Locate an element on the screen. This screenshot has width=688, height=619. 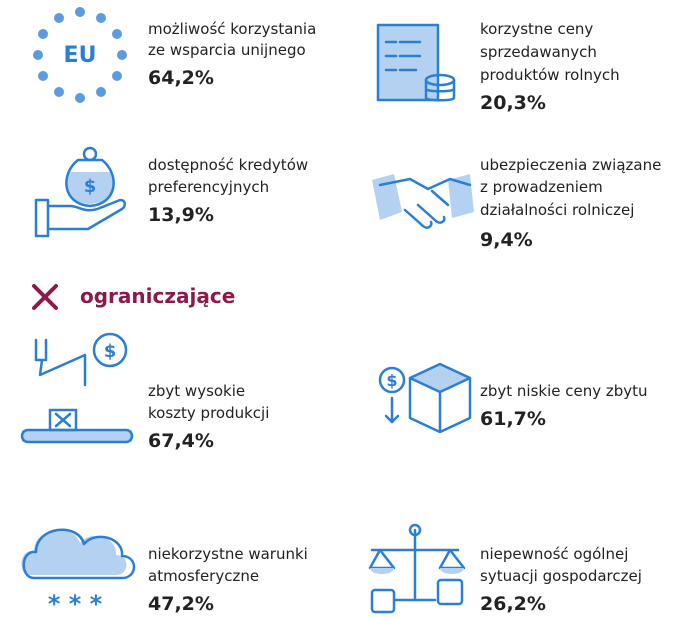
label: korzystne ceny is located at coordinates (536, 29).